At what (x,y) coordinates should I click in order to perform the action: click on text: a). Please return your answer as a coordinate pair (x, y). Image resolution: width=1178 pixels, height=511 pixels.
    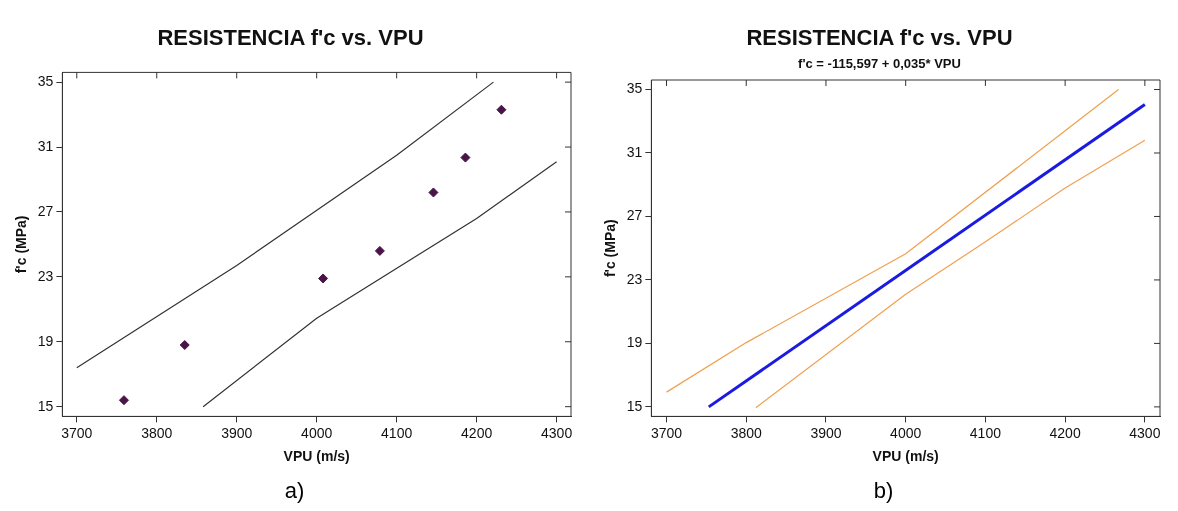
    Looking at the image, I should click on (294, 491).